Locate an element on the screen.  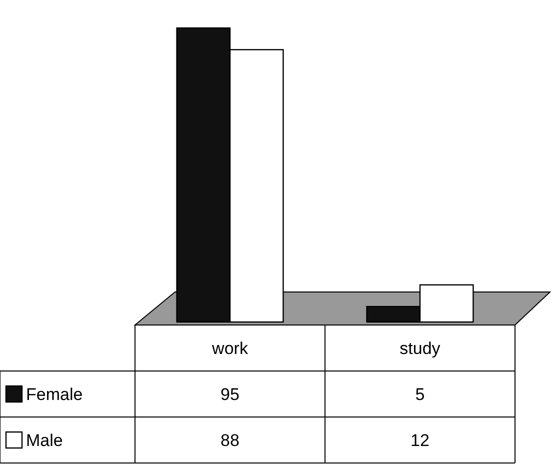
data-label: 12 is located at coordinates (420, 440).